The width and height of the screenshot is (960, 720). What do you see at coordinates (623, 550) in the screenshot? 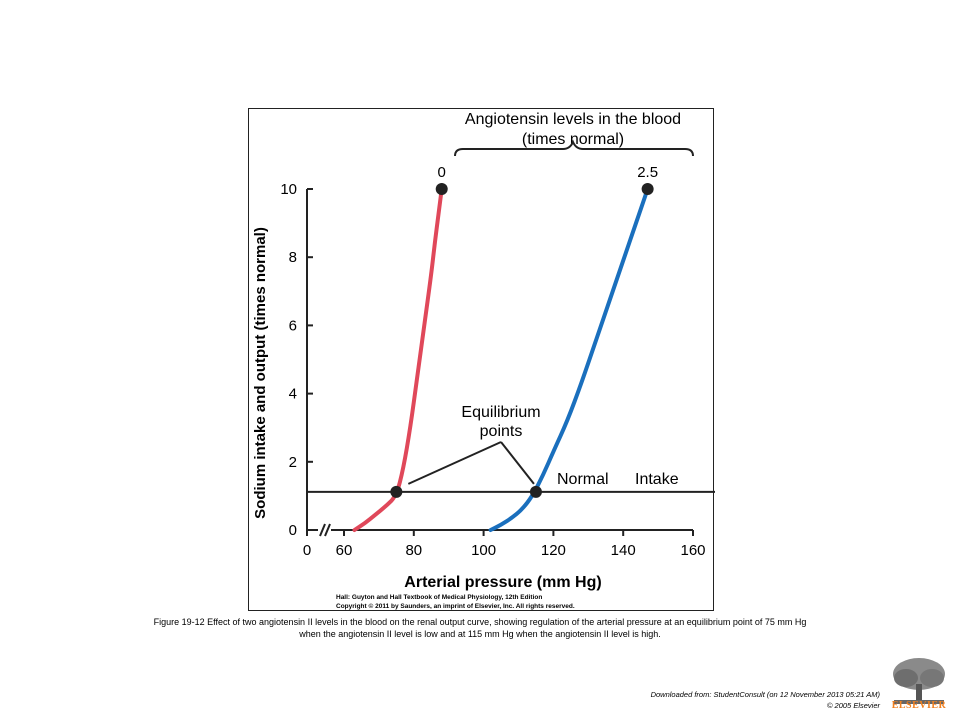
I see `x-tick-label: 140` at bounding box center [623, 550].